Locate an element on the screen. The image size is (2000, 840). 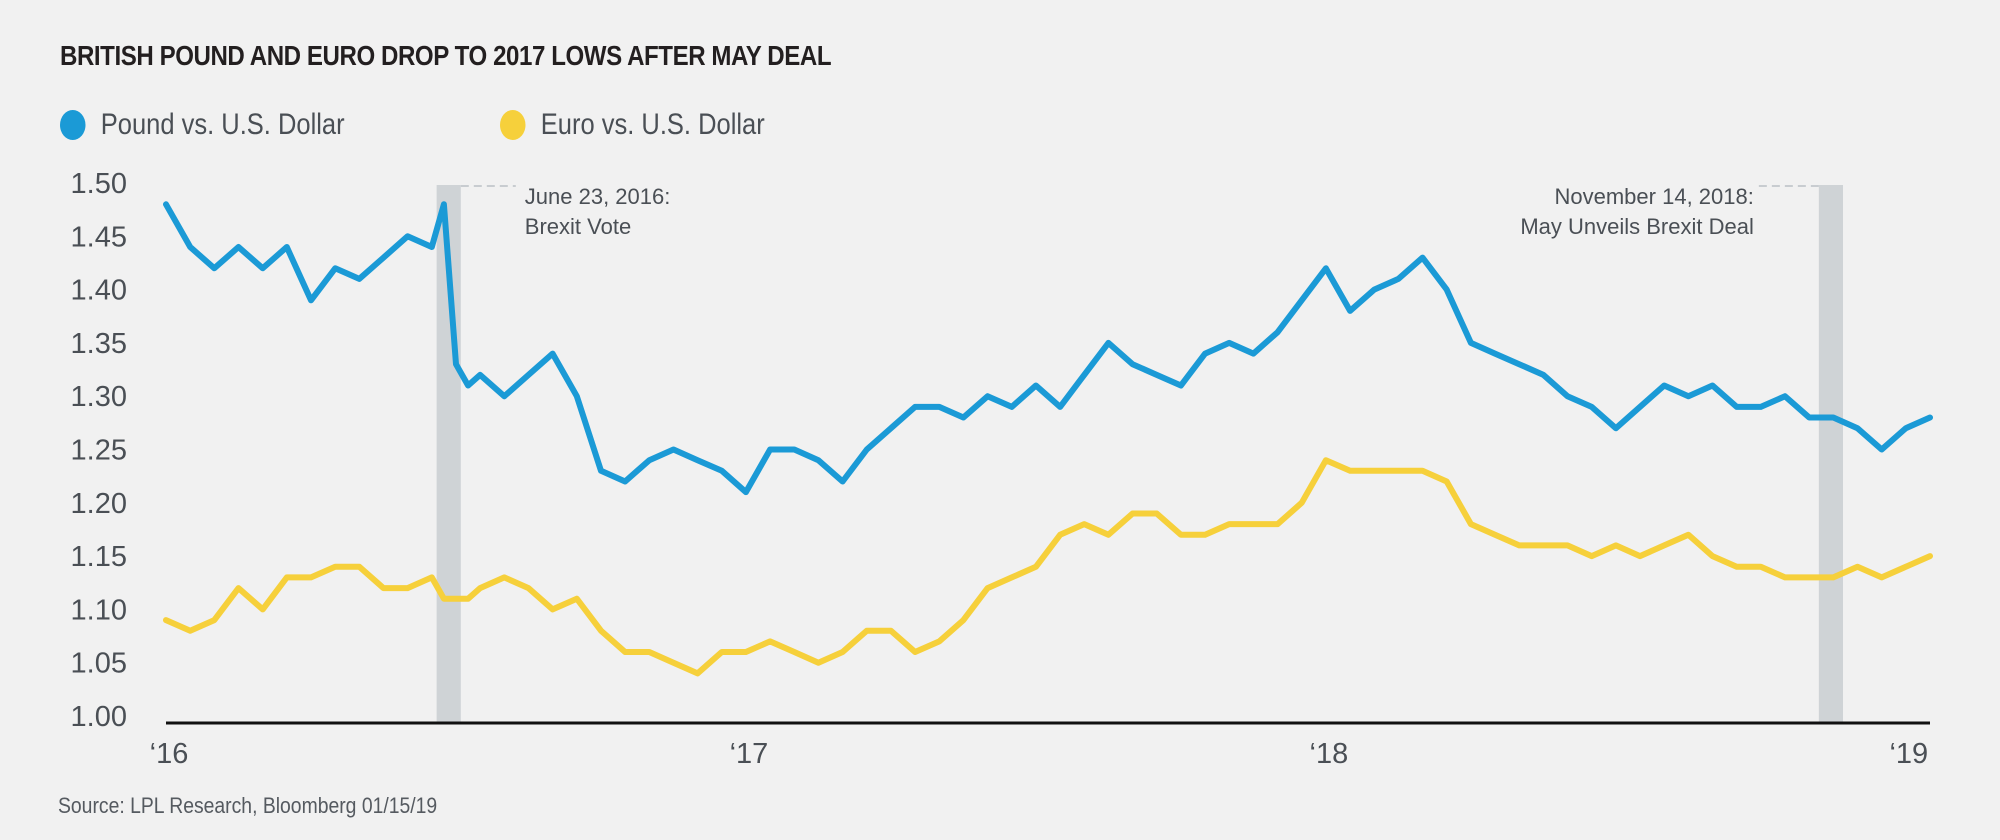
legend-swatch-euro is located at coordinates (512, 125).